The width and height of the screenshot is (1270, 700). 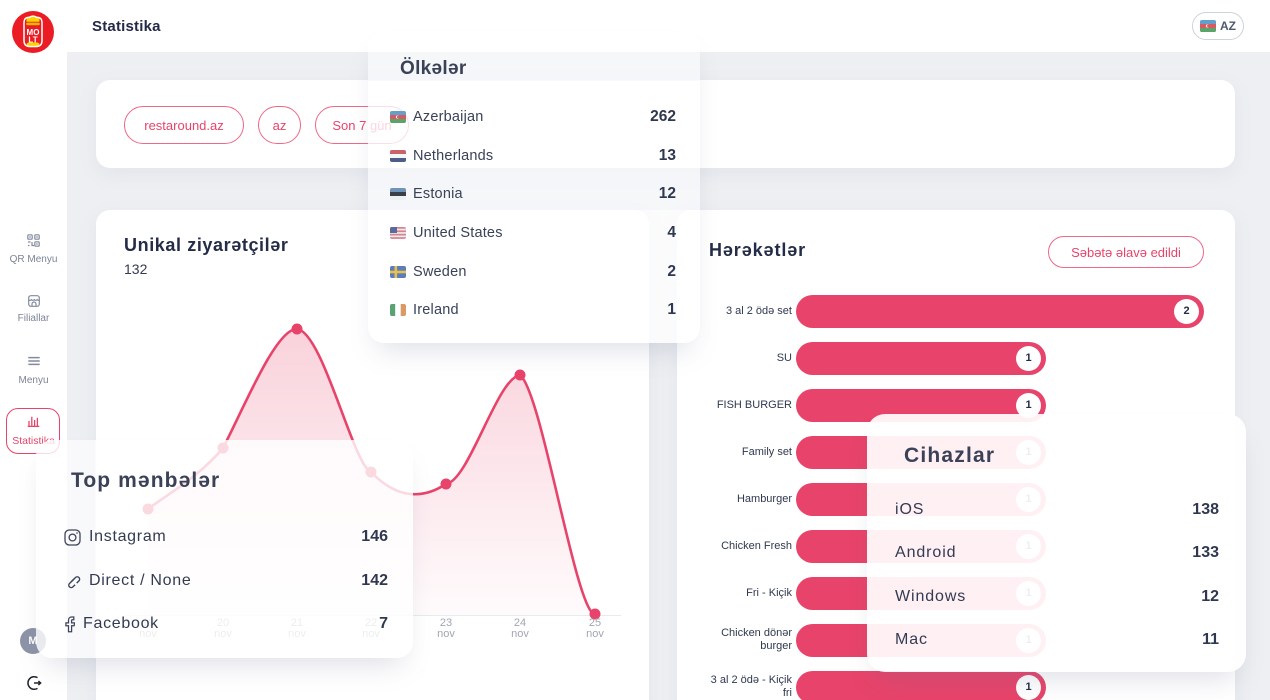 I want to click on svg-text: LT, so click(x=32, y=39).